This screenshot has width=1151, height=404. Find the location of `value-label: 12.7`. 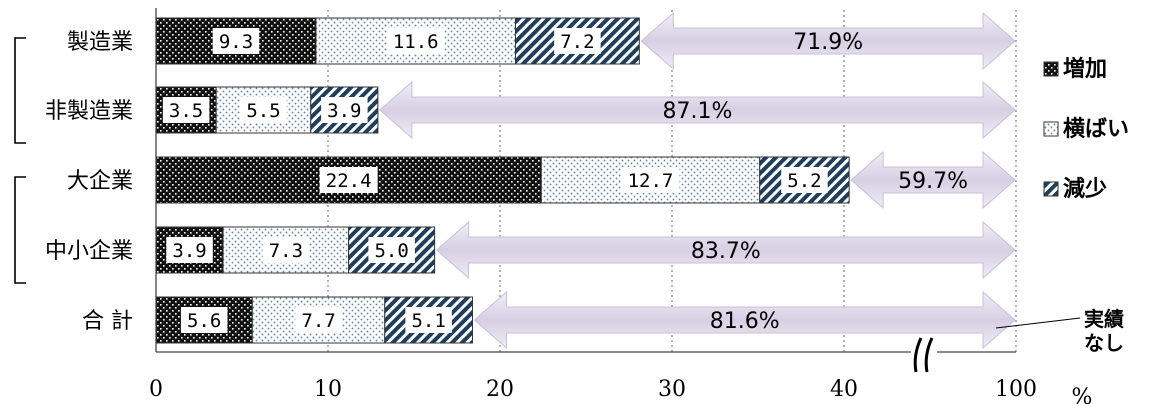

value-label: 12.7 is located at coordinates (651, 181).